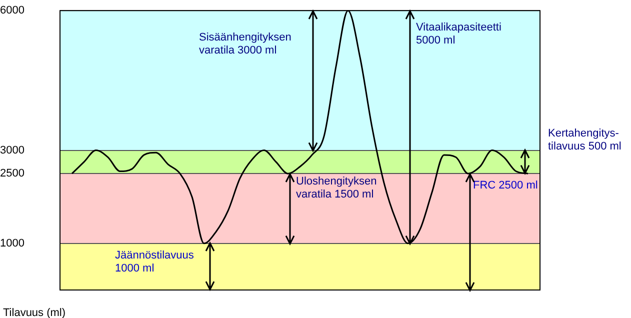 This screenshot has height=318, width=631. Describe the element at coordinates (459, 34) in the screenshot. I see `annotation: Vitaalikapasiteetti 5000 ml` at that location.